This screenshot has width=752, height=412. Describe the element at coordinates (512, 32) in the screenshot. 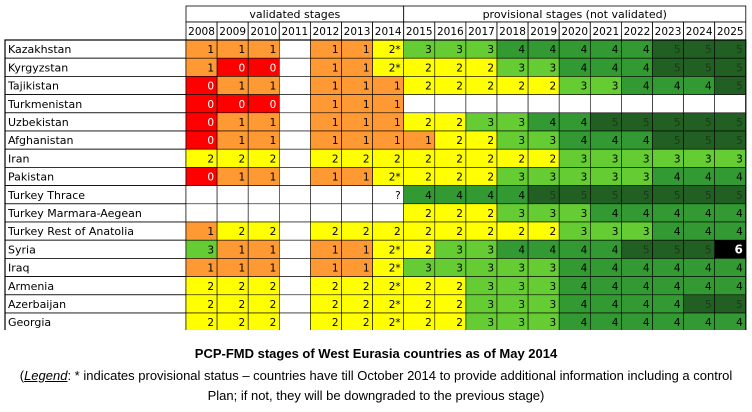

I see `year-header-label: 2018` at that location.